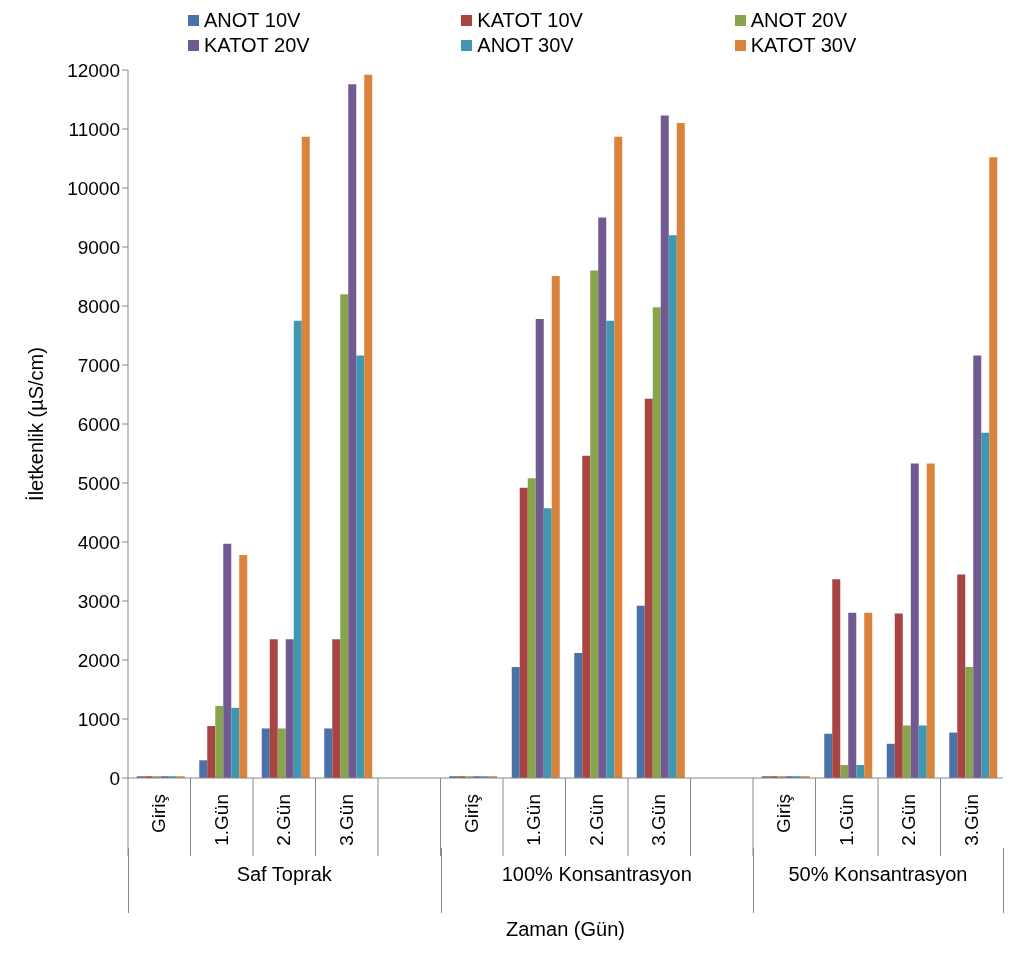 The image size is (1021, 979). What do you see at coordinates (98, 601) in the screenshot?
I see `y-tick-label: 3000` at bounding box center [98, 601].